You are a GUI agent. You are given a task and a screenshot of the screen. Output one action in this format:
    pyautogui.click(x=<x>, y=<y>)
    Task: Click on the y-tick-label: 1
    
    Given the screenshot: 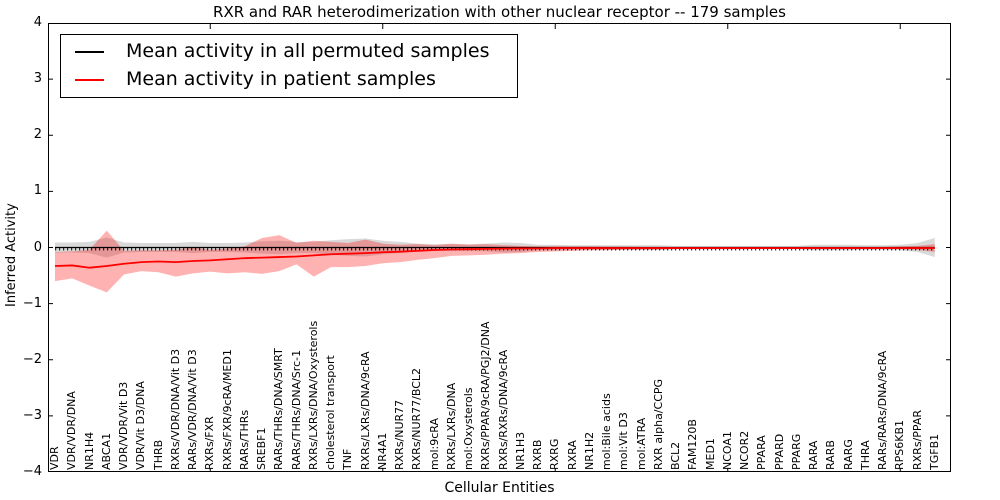 What is the action you would take?
    pyautogui.click(x=37, y=191)
    